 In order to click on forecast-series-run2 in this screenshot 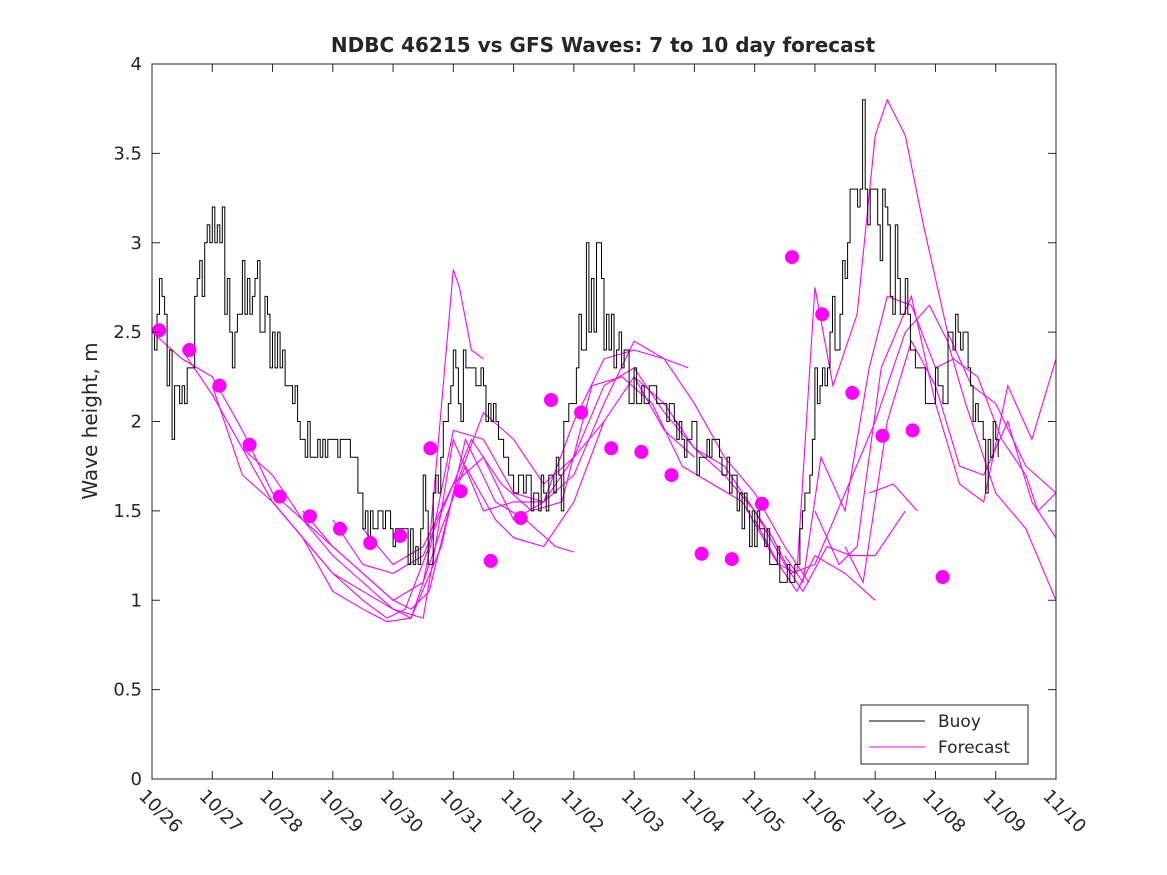, I will do `click(332, 444)`.